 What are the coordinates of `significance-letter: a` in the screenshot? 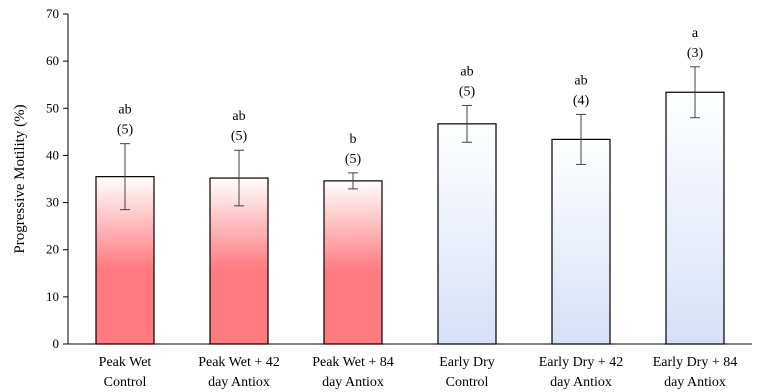 It's located at (695, 33).